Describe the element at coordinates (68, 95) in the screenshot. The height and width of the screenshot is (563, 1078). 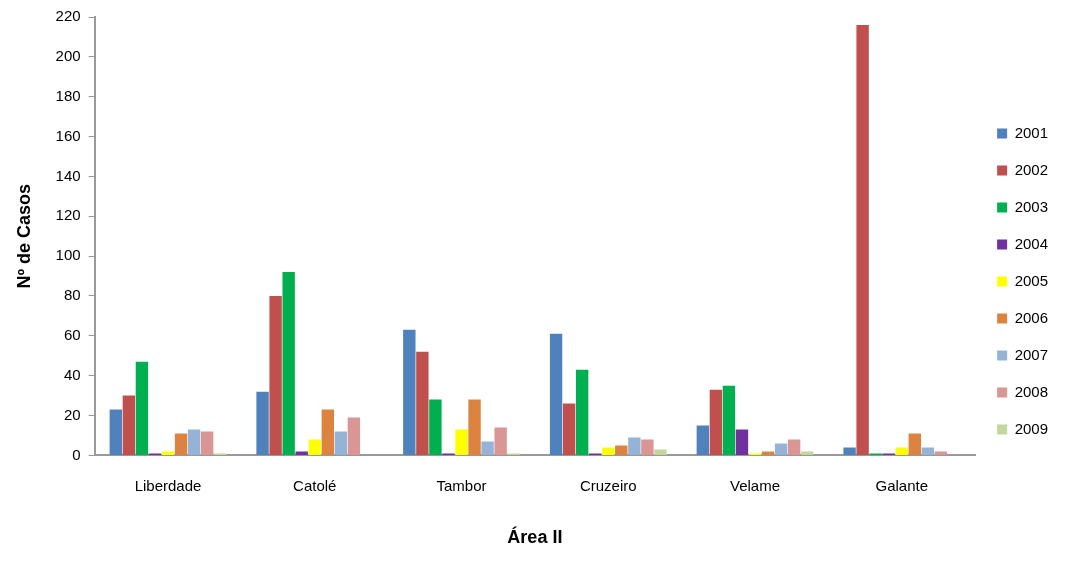
I see `y-tick-label: 180` at that location.